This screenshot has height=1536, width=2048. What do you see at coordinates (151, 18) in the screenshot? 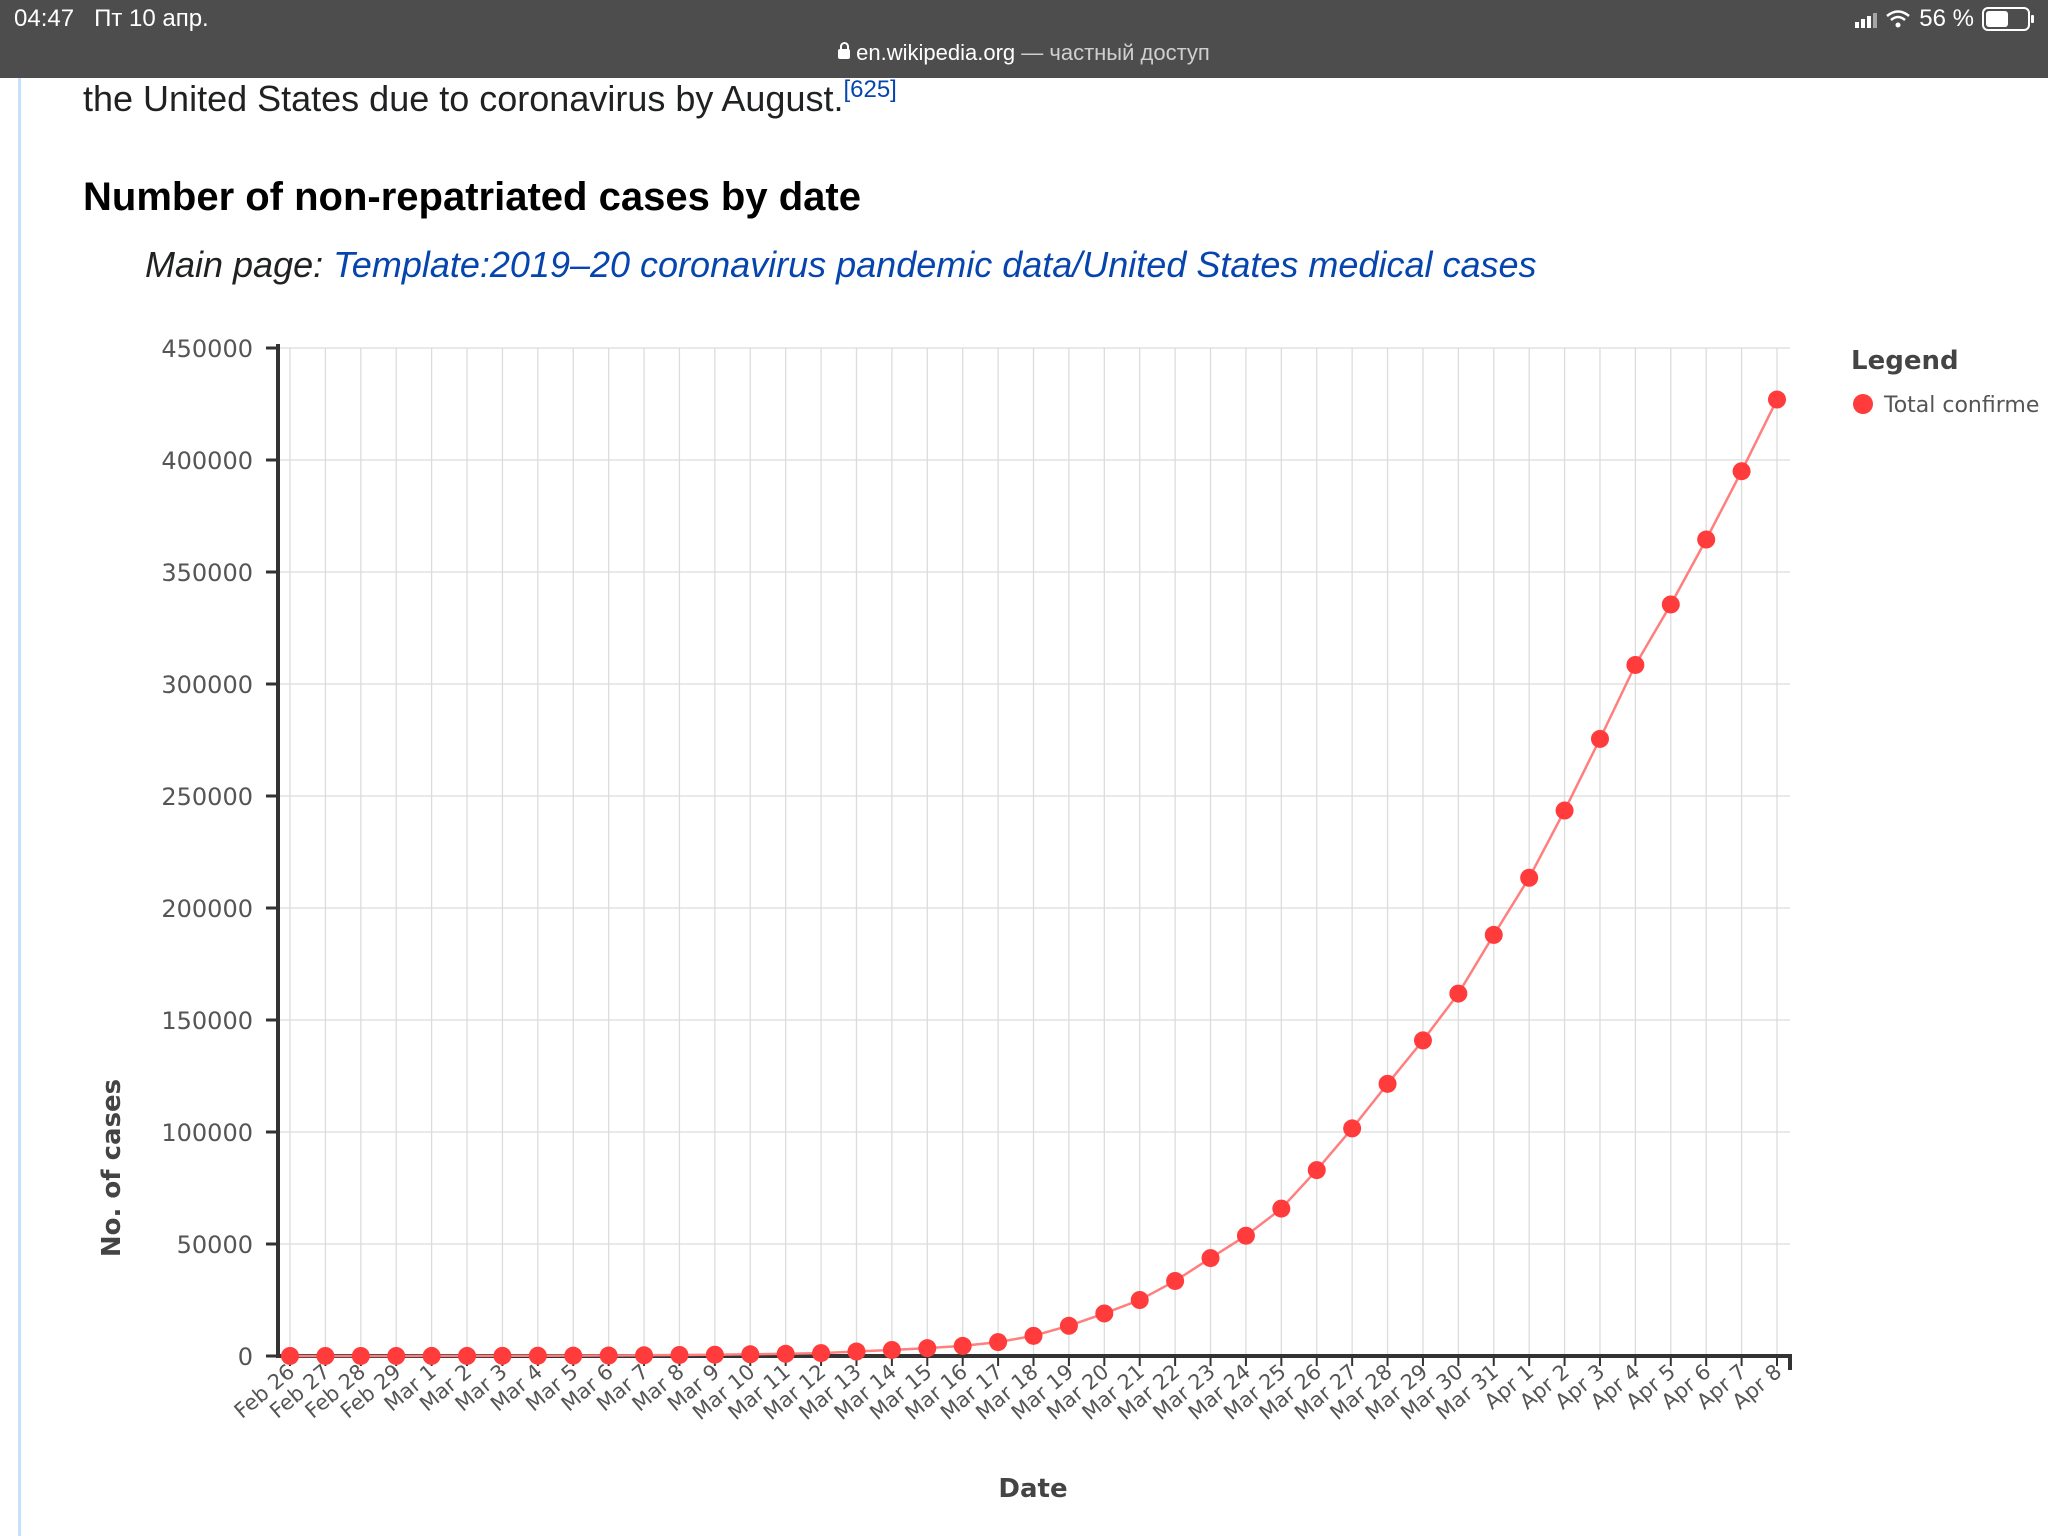
I see `date: Пт 10 апр.` at bounding box center [151, 18].